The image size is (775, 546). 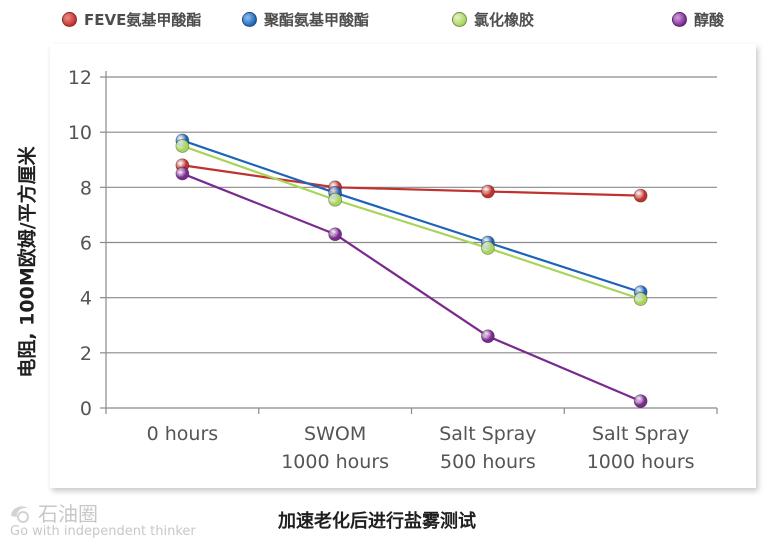 What do you see at coordinates (504, 19) in the screenshot?
I see `legend-label-chlorinated-rubber: 氯化橡胶` at bounding box center [504, 19].